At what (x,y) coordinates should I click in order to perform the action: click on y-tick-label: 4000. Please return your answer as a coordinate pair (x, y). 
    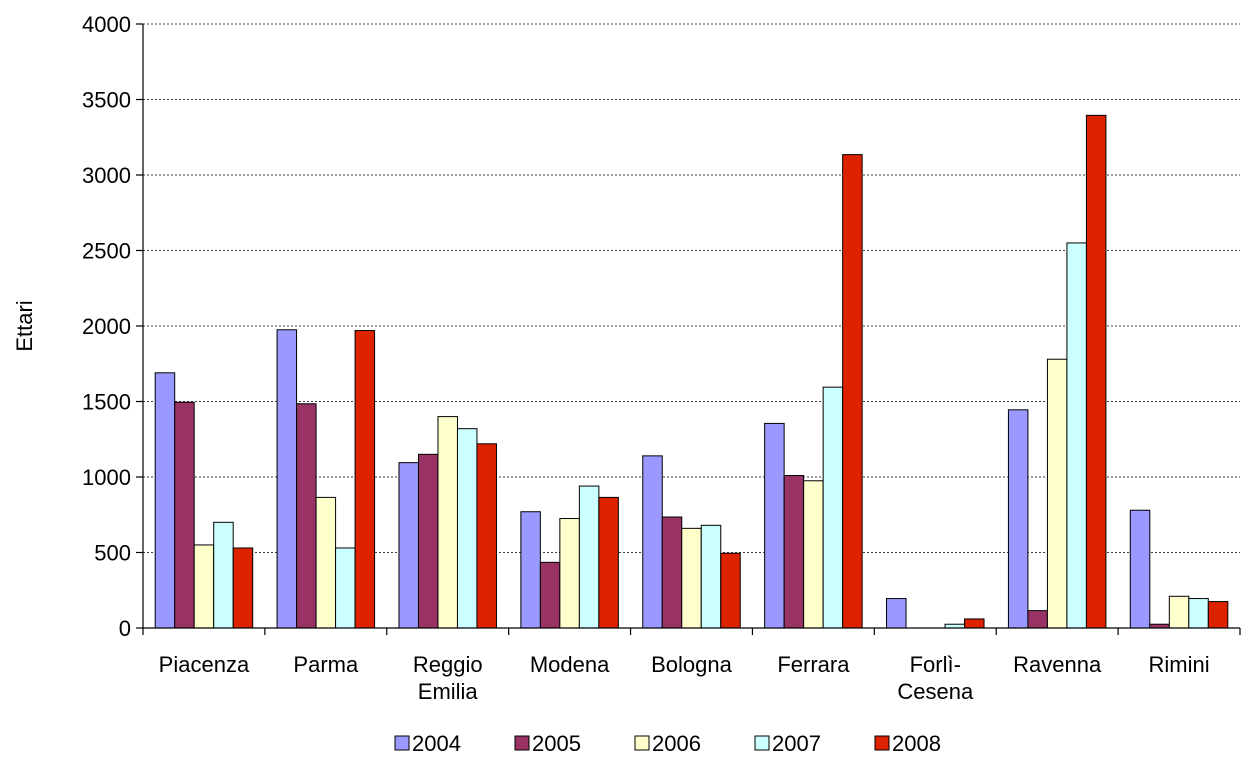
    Looking at the image, I should click on (106, 24).